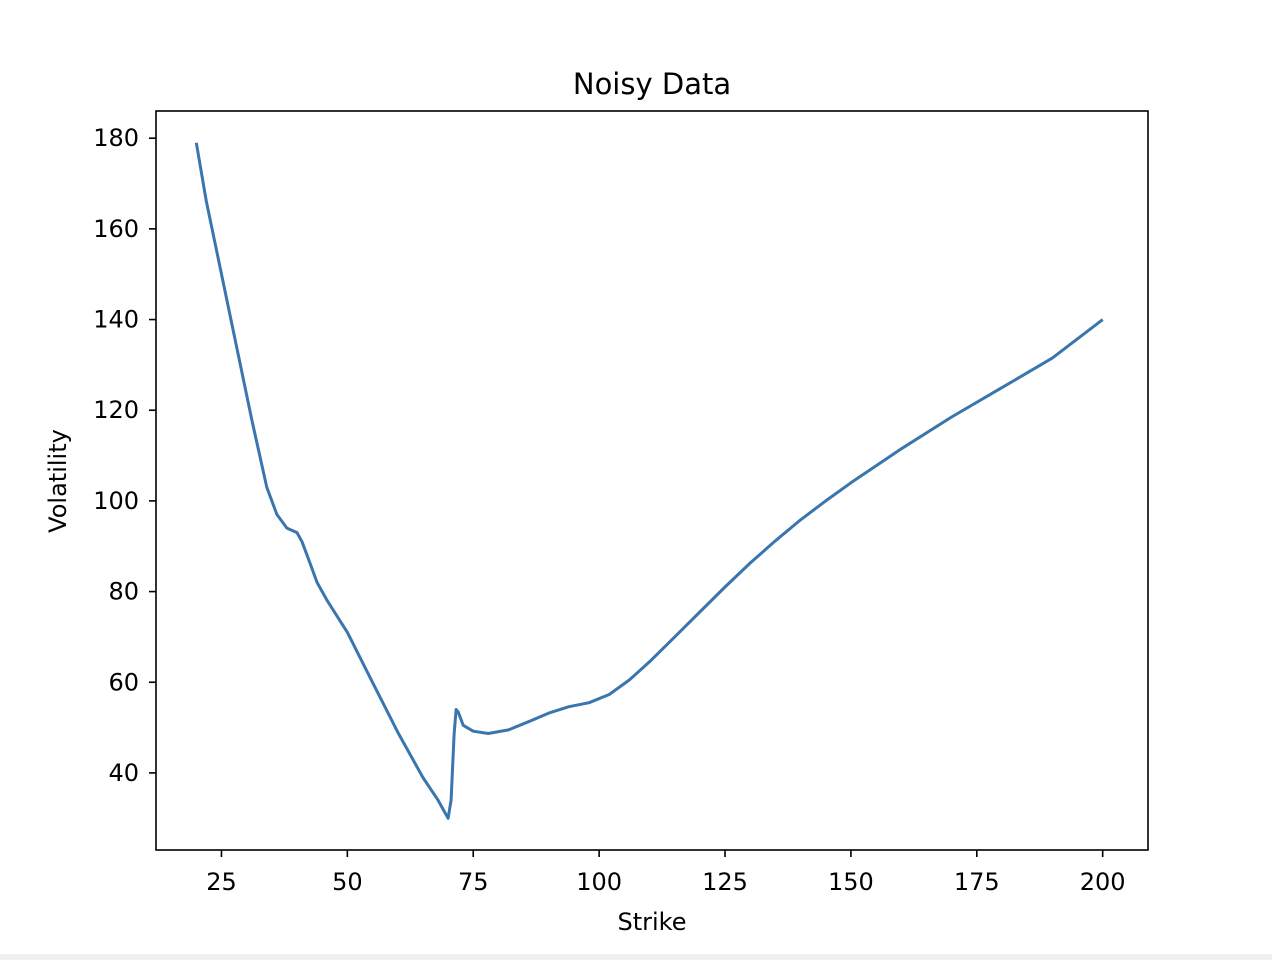 This screenshot has width=1272, height=960. Describe the element at coordinates (347, 882) in the screenshot. I see `x-tick-label: 50` at that location.